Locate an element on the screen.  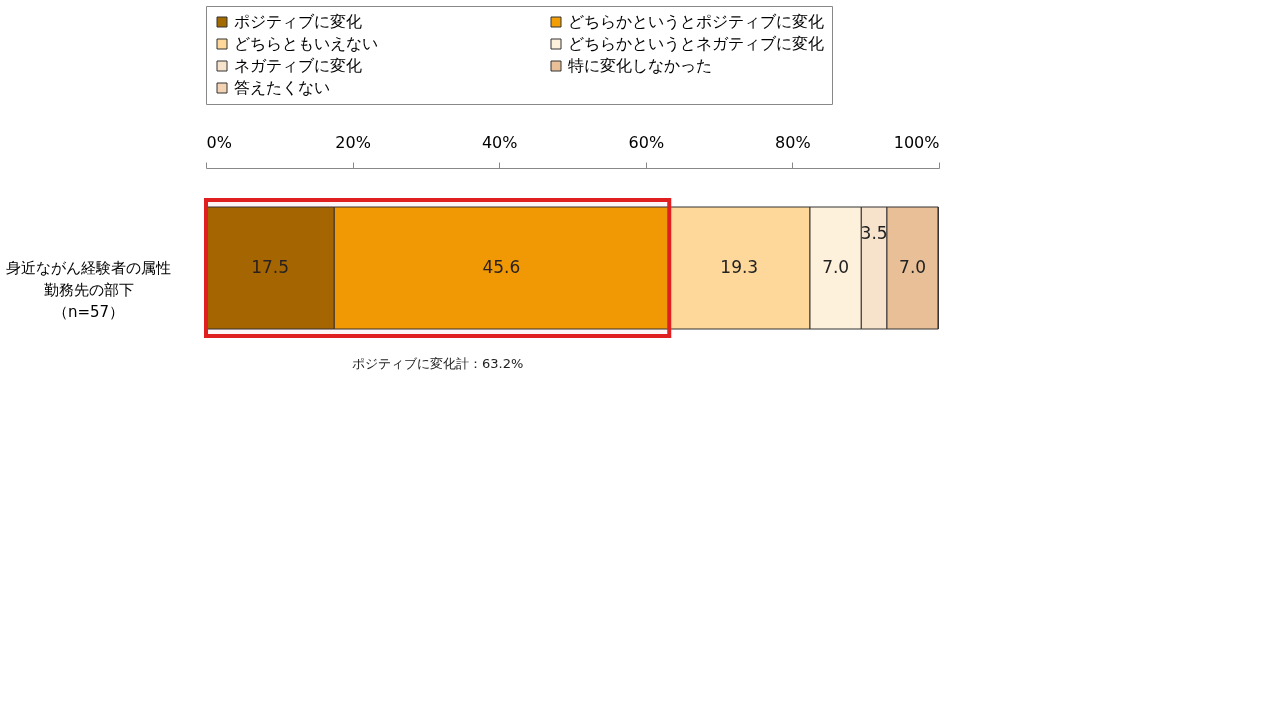
legend-label: ネガティブに変化 is located at coordinates (298, 65).